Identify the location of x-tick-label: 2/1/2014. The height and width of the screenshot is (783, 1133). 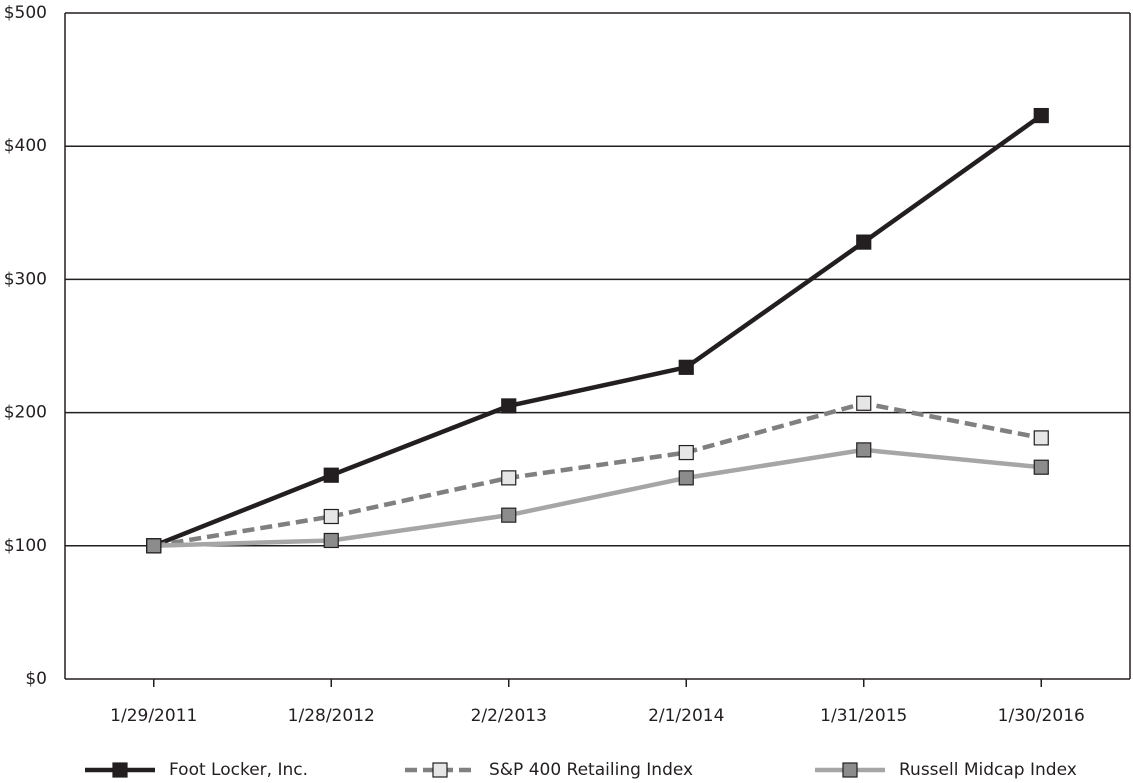
(686, 716).